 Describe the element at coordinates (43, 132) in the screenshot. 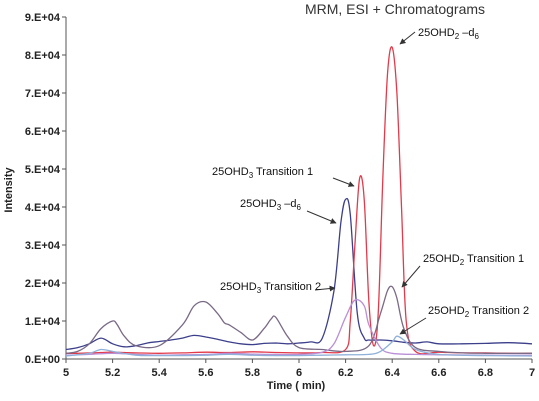

I see `y-tick-label: 6.E+04` at that location.